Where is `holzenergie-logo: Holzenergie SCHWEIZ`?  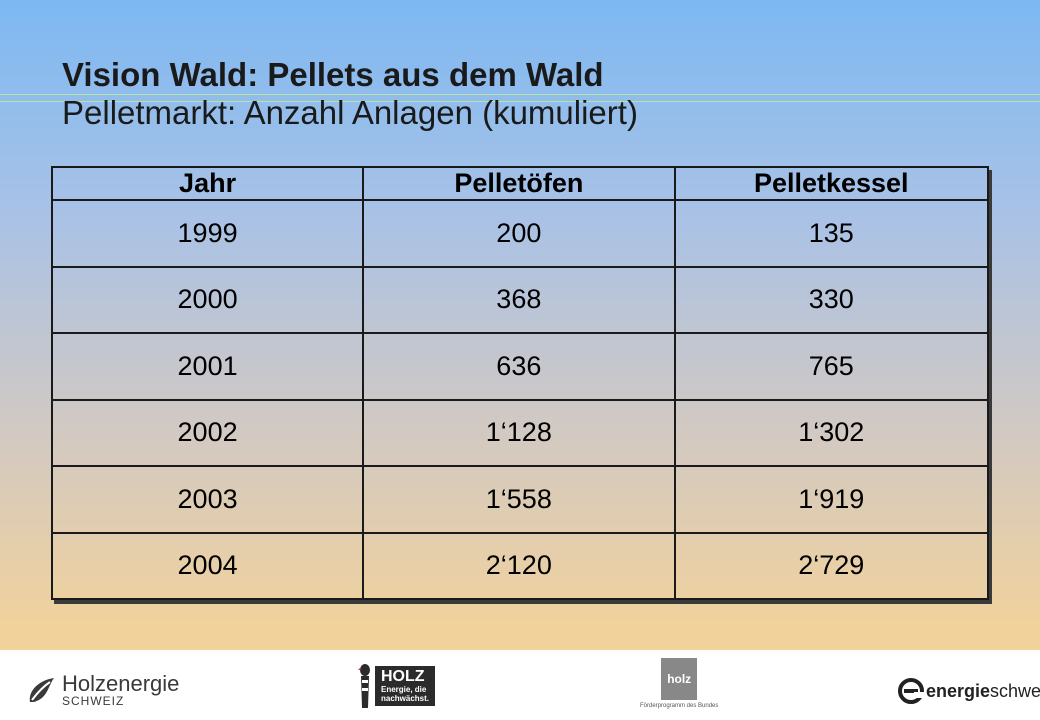 holzenergie-logo: Holzenergie SCHWEIZ is located at coordinates (103, 689).